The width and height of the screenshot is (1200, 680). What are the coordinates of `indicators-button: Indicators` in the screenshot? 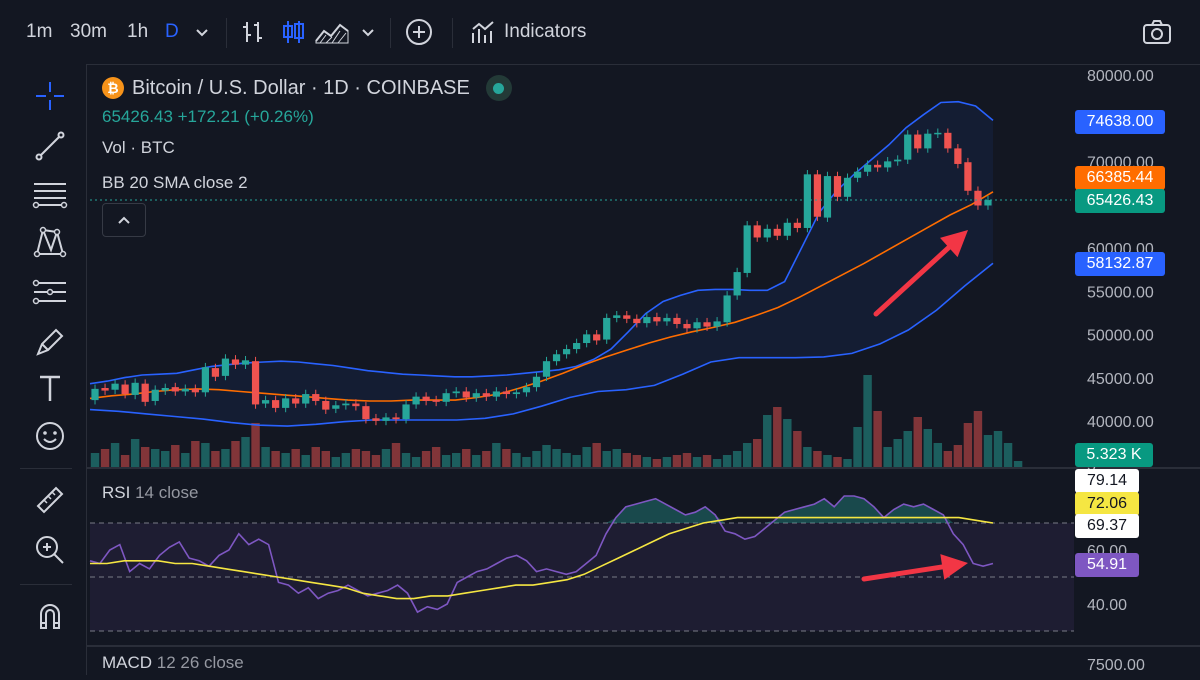 It's located at (528, 32).